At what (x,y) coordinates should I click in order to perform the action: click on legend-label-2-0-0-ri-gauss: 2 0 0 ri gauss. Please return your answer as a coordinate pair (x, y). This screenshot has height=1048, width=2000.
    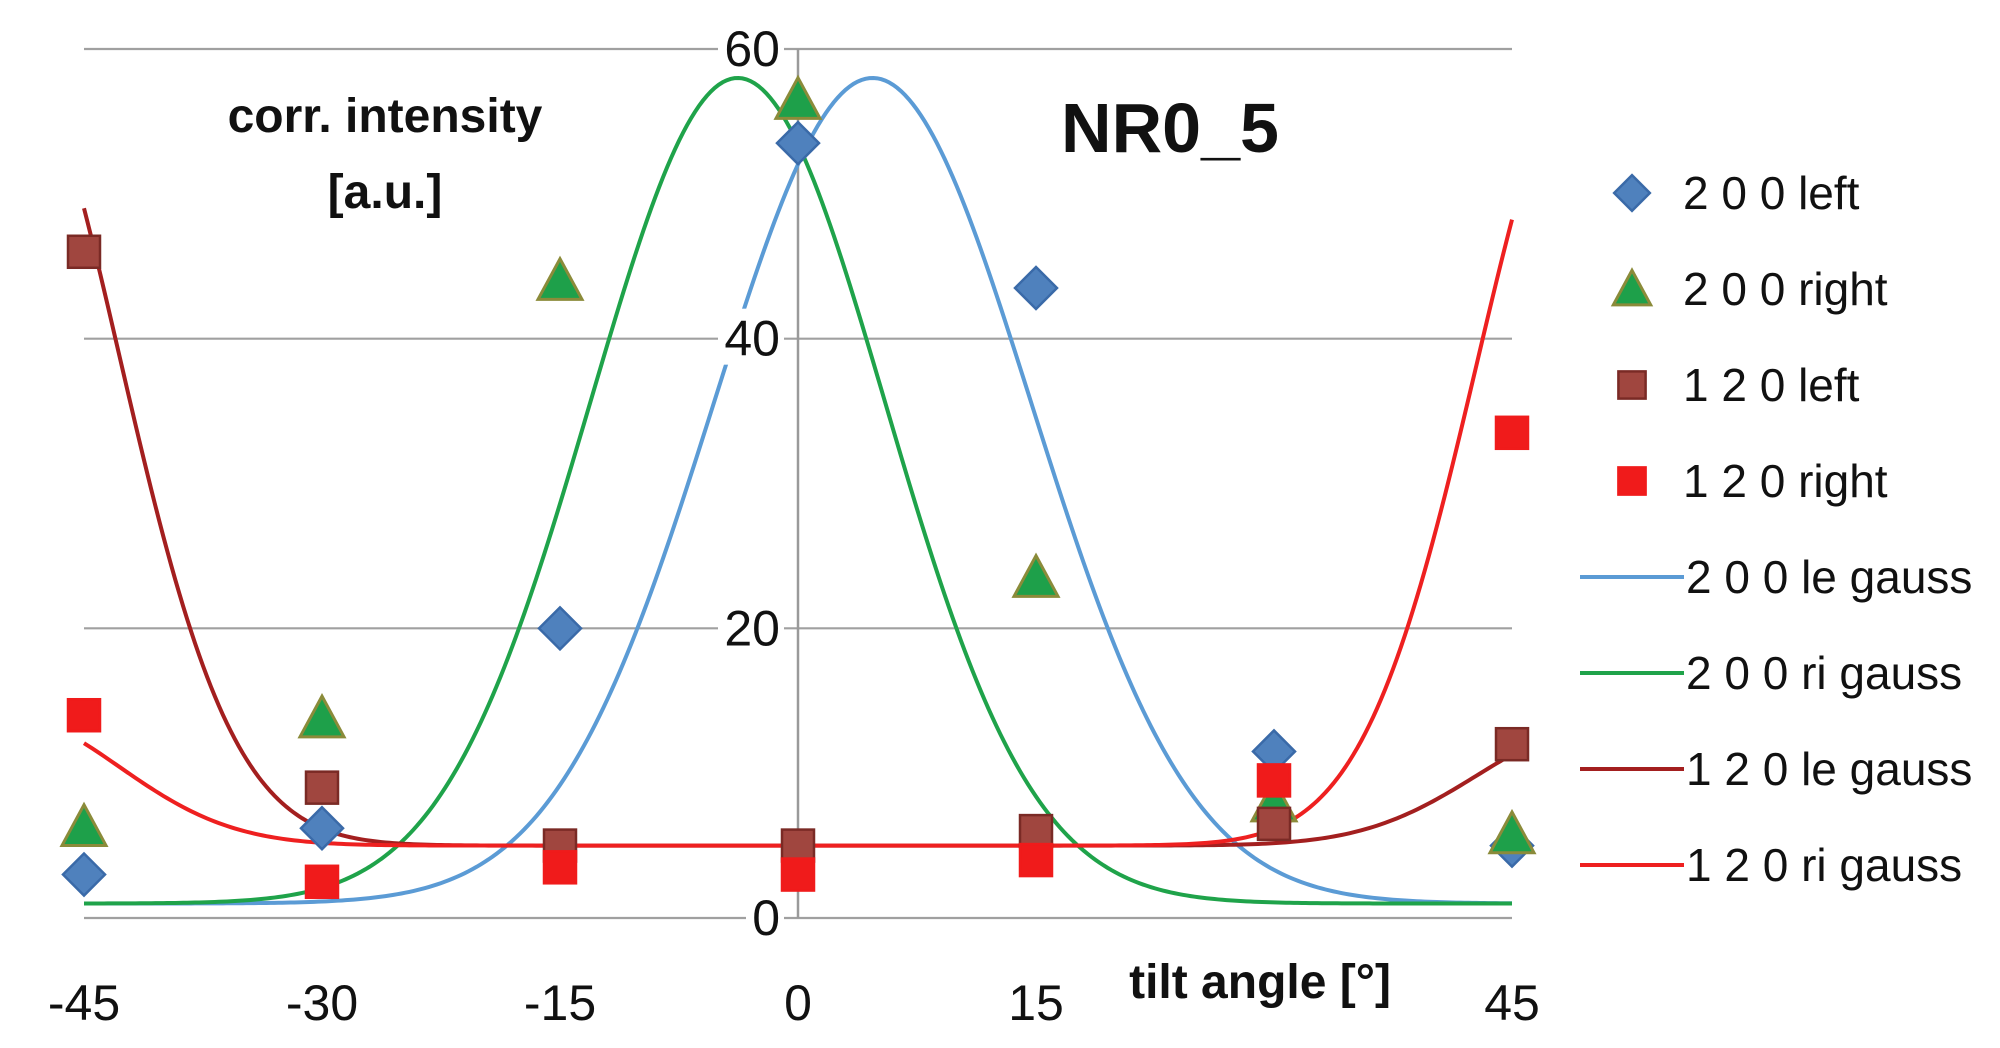
    Looking at the image, I should click on (1824, 673).